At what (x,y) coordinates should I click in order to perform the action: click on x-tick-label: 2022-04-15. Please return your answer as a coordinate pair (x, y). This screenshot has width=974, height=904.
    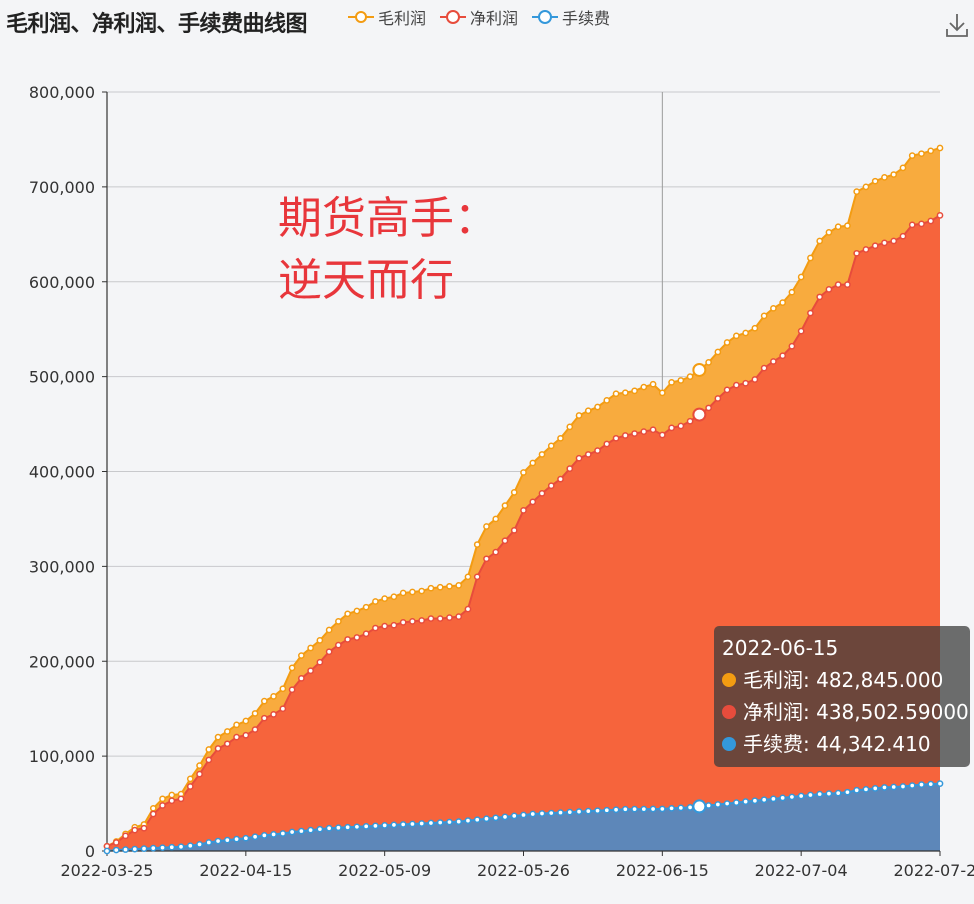
    Looking at the image, I should click on (245, 870).